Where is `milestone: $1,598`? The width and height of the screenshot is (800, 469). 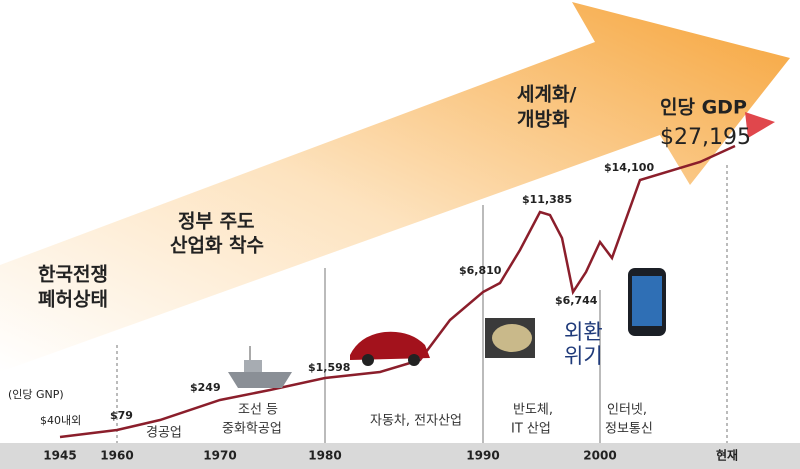 milestone: $1,598 is located at coordinates (329, 367).